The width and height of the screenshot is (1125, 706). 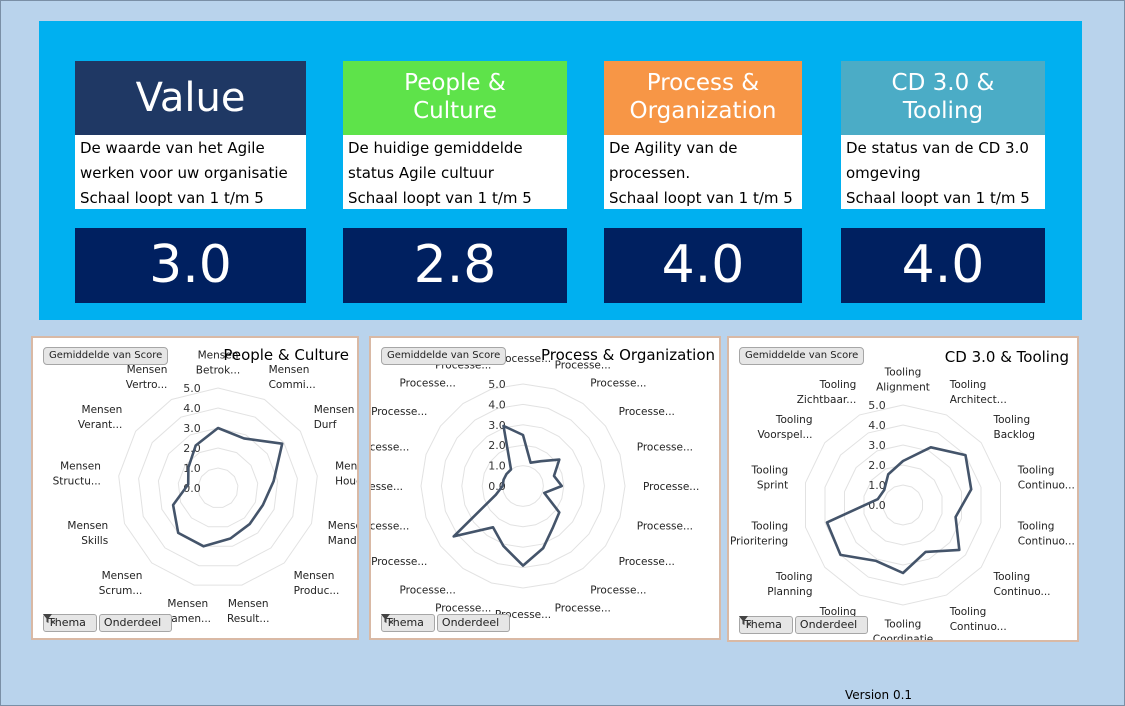 What do you see at coordinates (1006, 357) in the screenshot?
I see `chart-title: CD 3.0 & Tooling` at bounding box center [1006, 357].